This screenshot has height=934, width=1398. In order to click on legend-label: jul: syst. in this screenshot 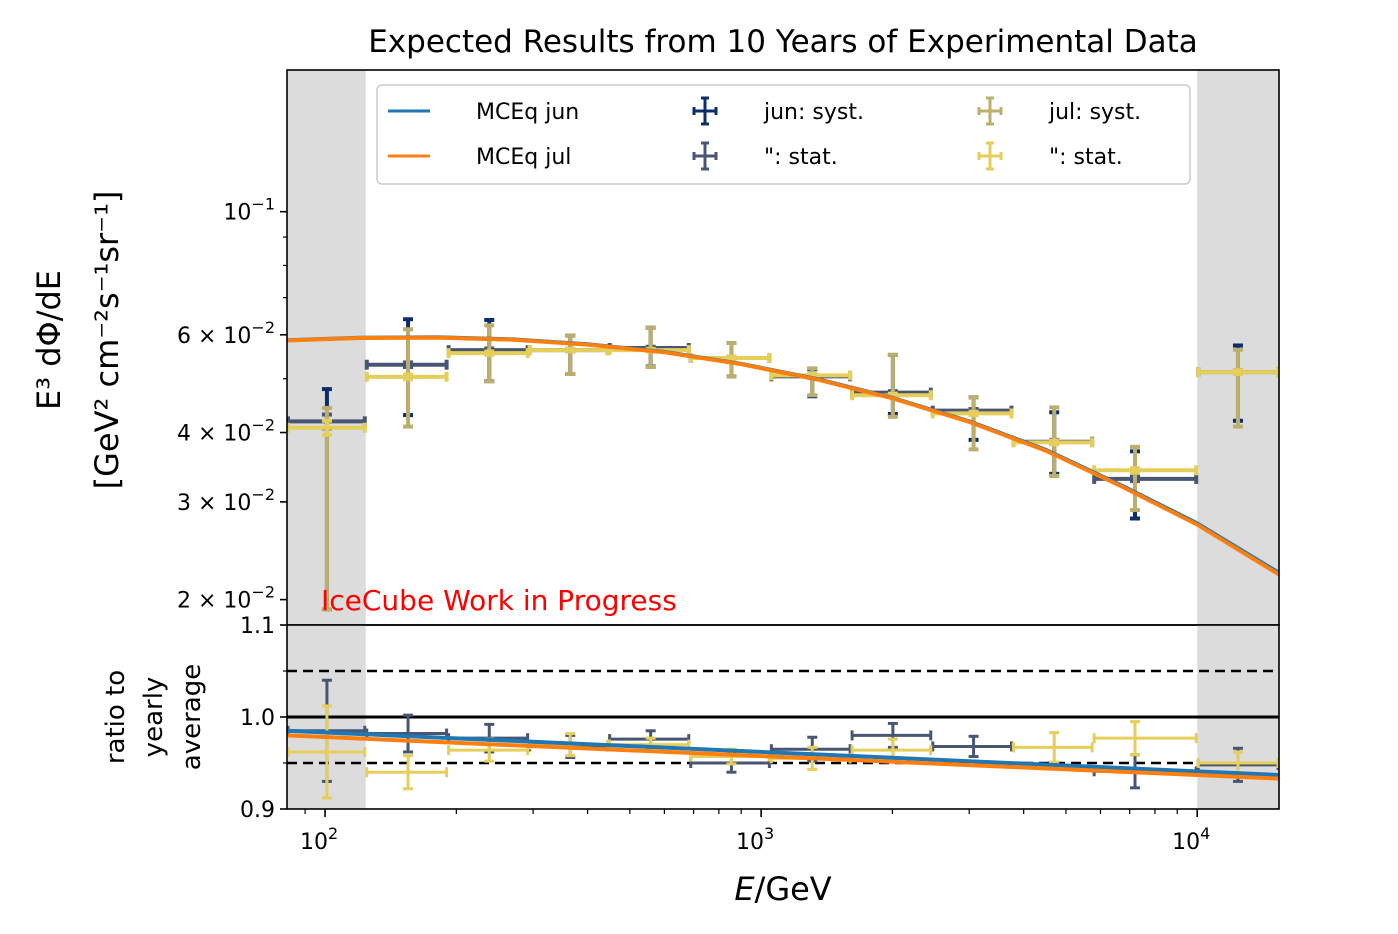, I will do `click(1094, 112)`.